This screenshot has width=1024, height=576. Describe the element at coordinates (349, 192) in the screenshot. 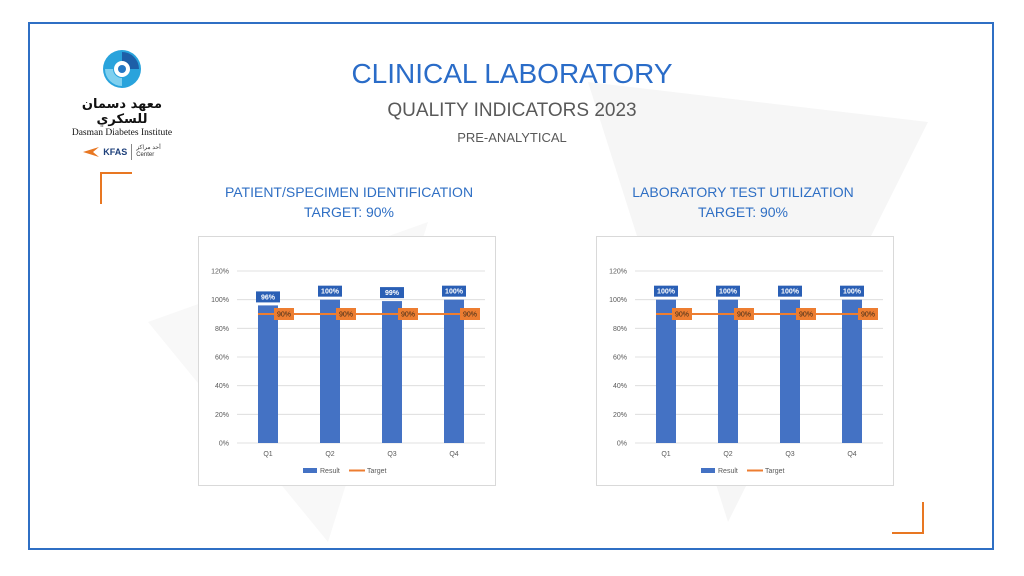

I see `chart1-title: PATIENT/SPECIMEN IDENTIFICATION` at that location.